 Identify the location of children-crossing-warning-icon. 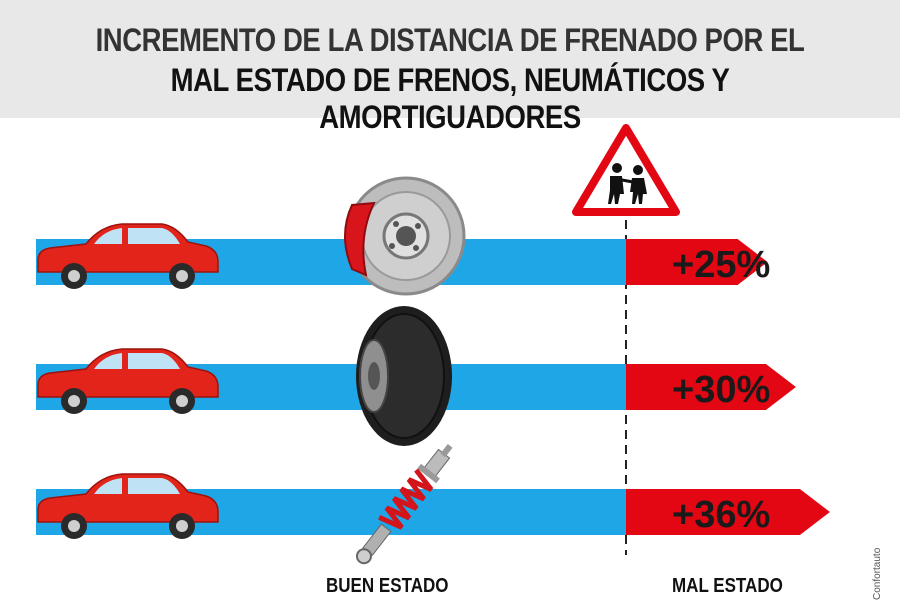
(626, 170).